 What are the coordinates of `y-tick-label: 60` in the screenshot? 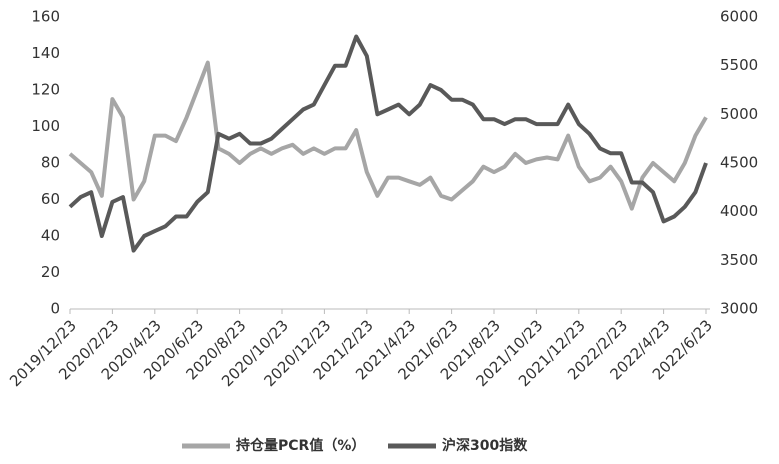 It's located at (50, 199).